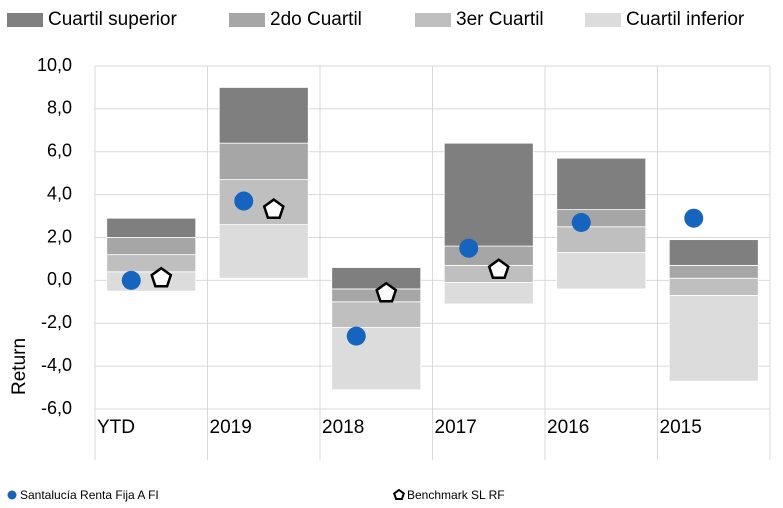  Describe the element at coordinates (54, 65) in the screenshot. I see `y-tick-label: 10,0` at that location.